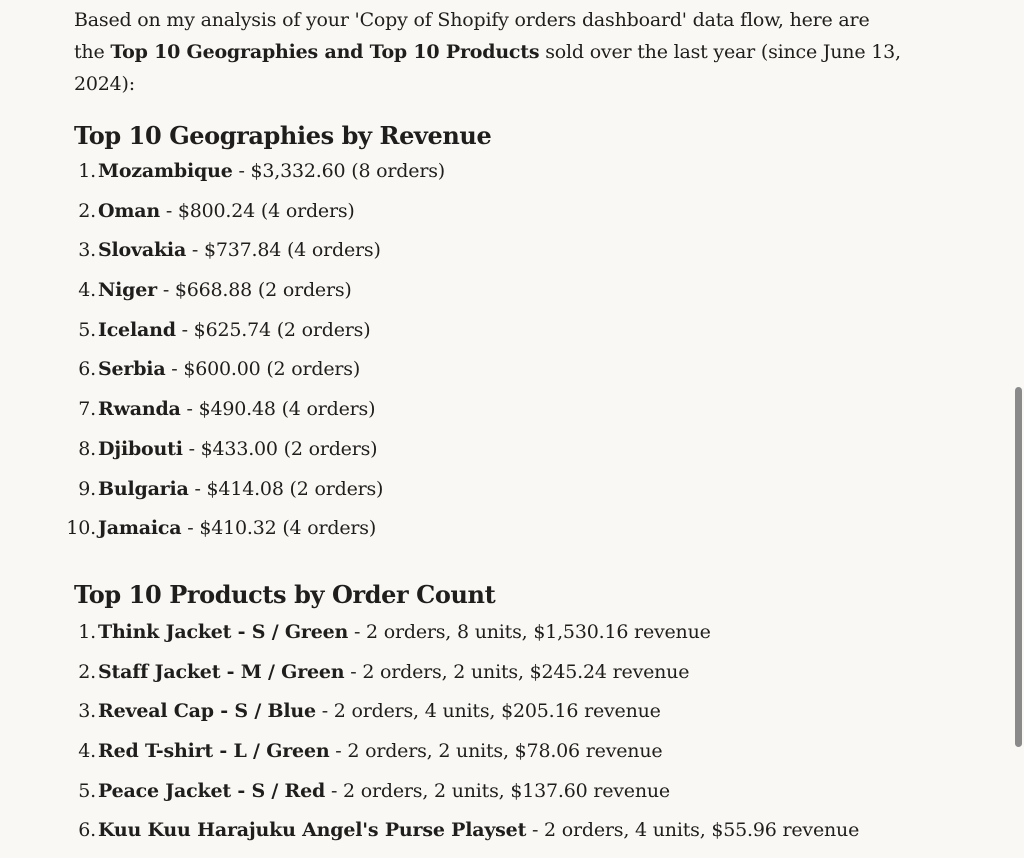  Describe the element at coordinates (489, 179) in the screenshot. I see `list-item: 1. Mozambique - $3,332.60 (8 orders)` at that location.